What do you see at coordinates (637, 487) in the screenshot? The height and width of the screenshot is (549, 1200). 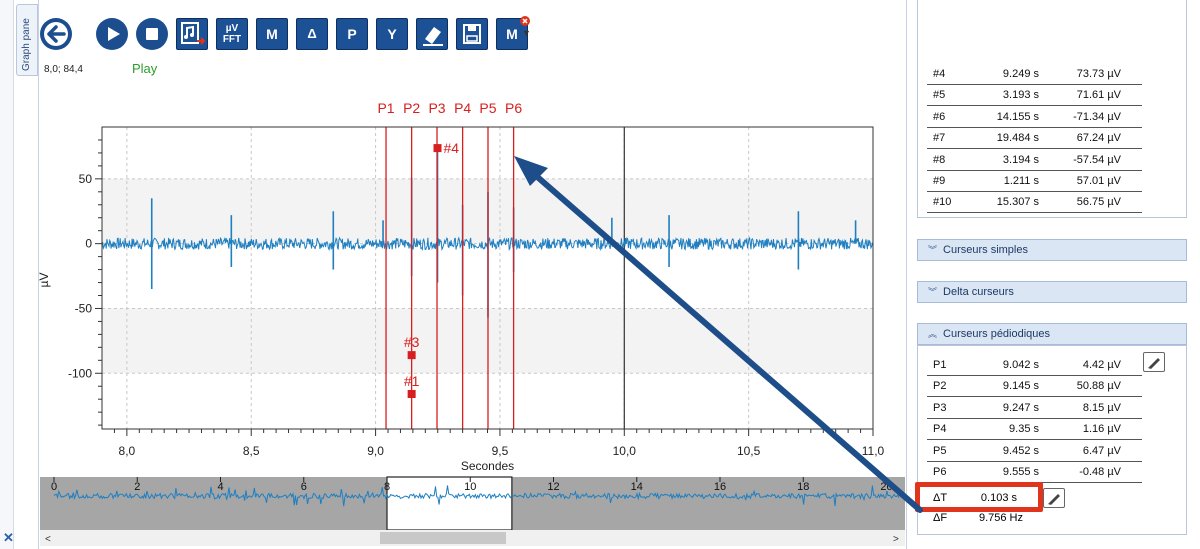 I see `overview-tick-label: 14` at bounding box center [637, 487].